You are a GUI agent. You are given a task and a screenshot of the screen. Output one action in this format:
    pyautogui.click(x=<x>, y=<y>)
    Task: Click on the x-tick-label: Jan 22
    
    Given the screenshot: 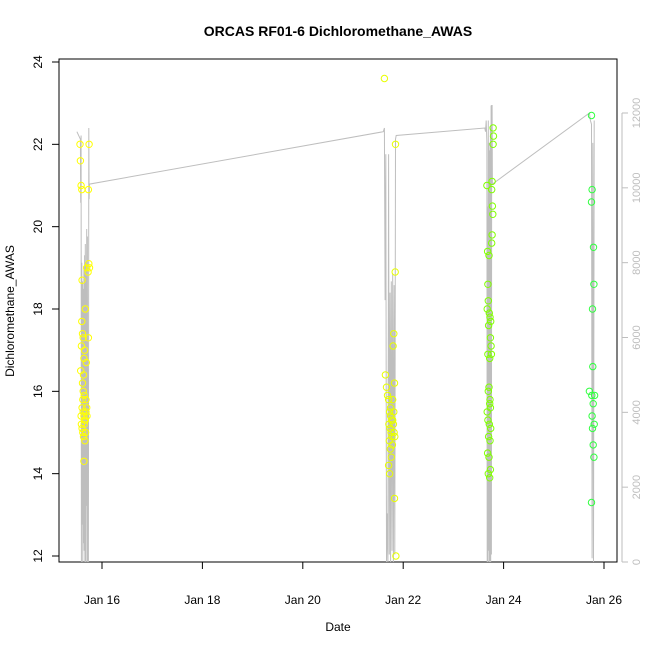 What is the action you would take?
    pyautogui.click(x=403, y=600)
    